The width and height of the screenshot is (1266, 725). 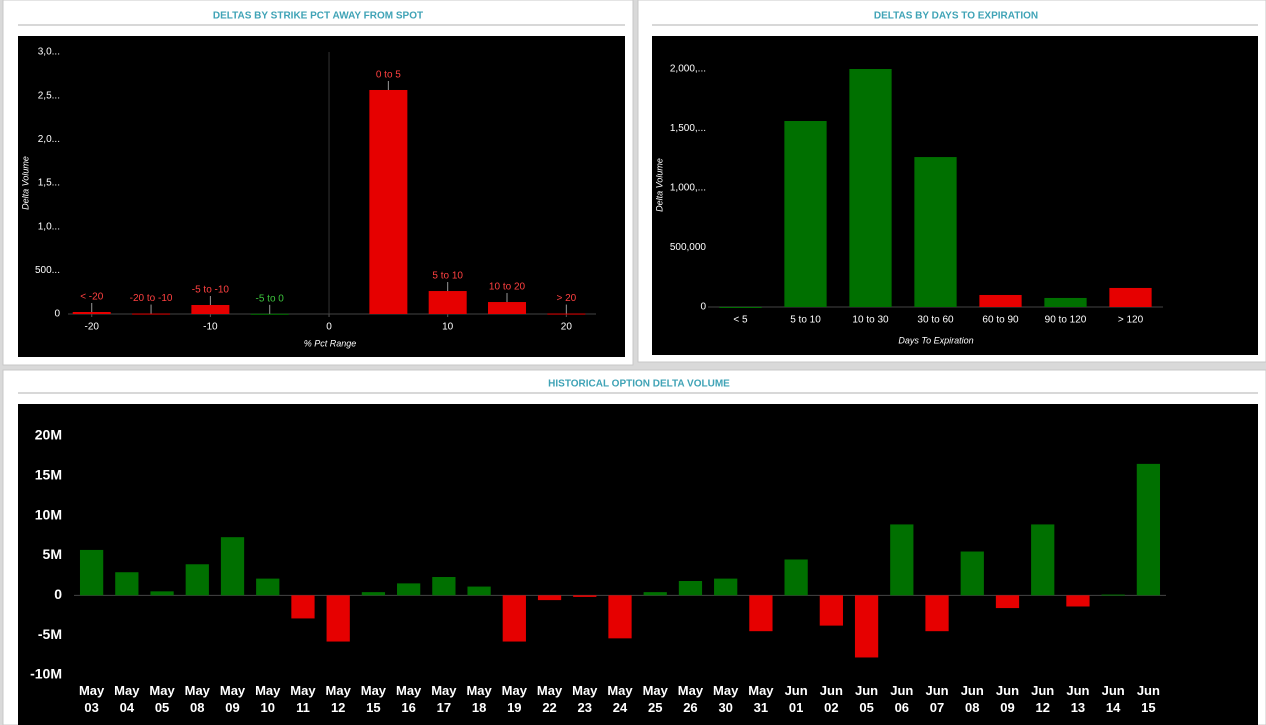 What do you see at coordinates (338, 699) in the screenshot?
I see `x-tick-label: May 12` at bounding box center [338, 699].